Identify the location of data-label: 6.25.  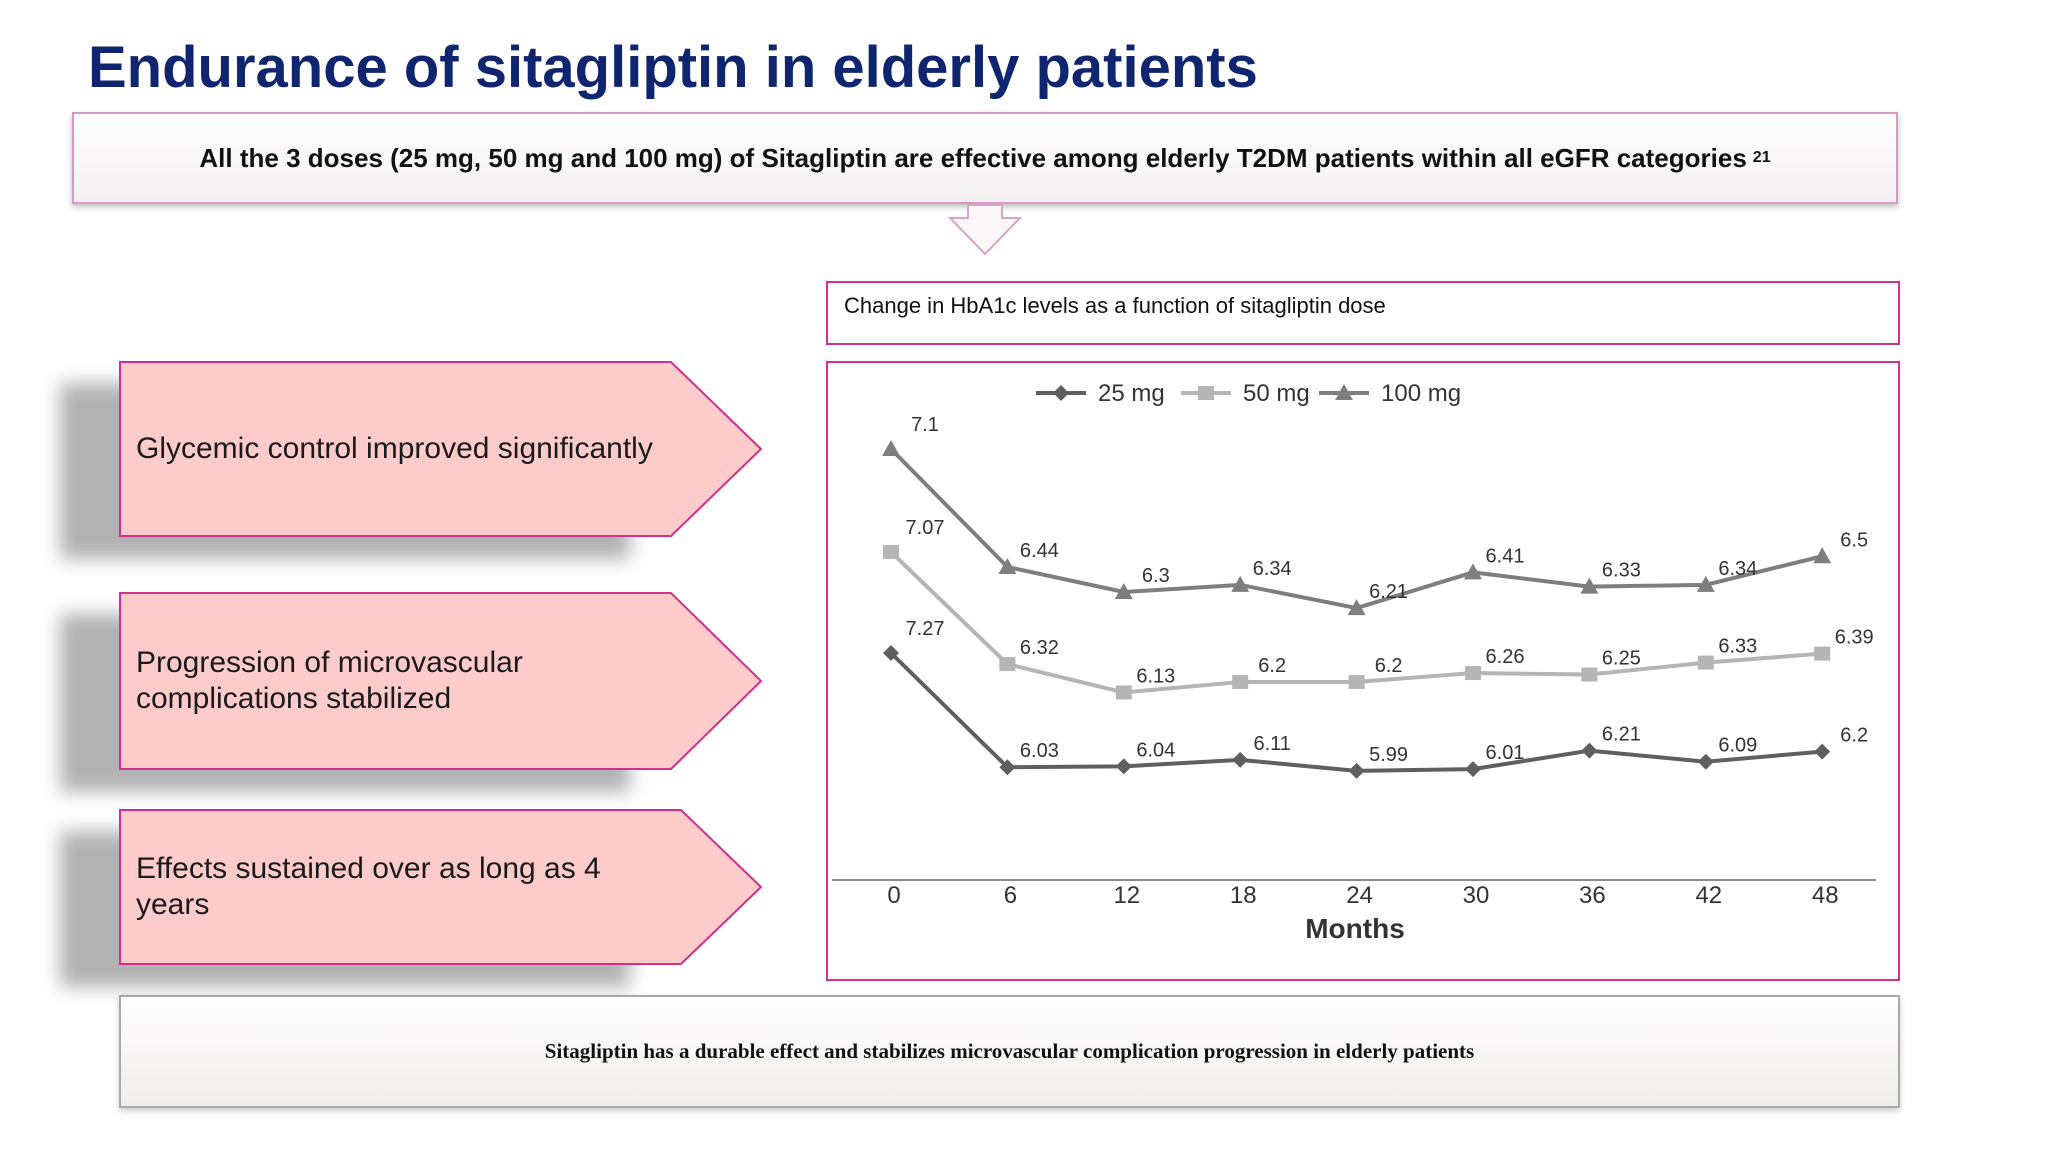
(1621, 659).